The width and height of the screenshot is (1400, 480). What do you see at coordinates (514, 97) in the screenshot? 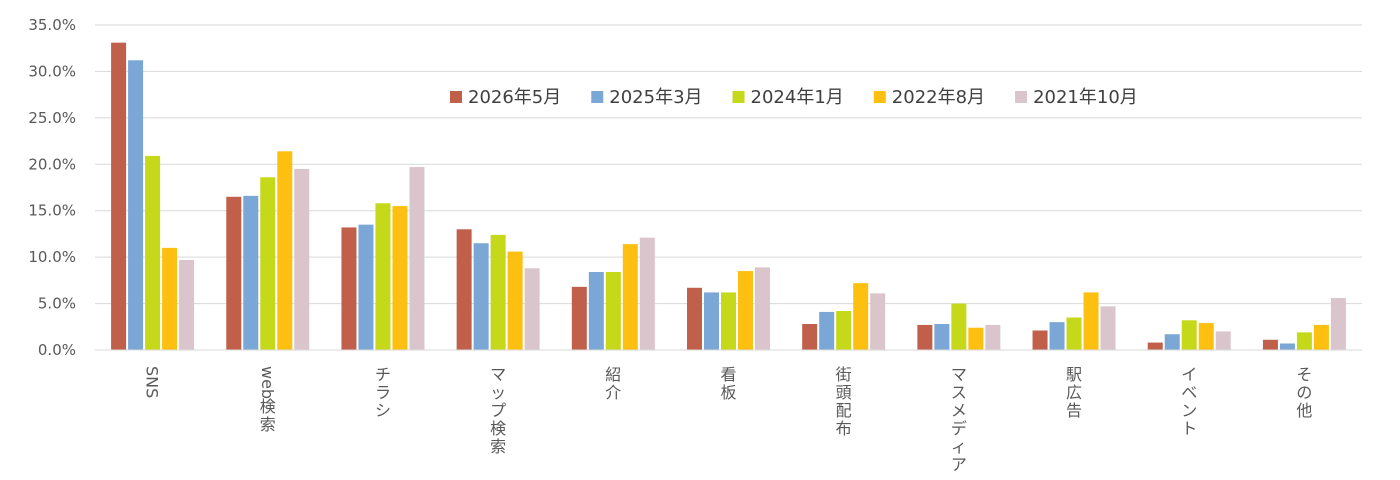
I see `legend-label: 2026年5月` at bounding box center [514, 97].